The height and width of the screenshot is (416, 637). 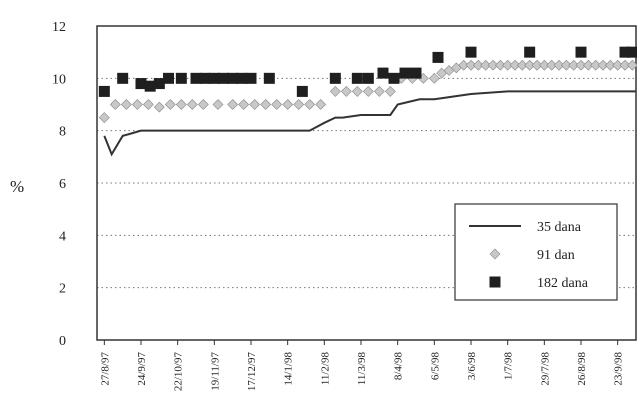 I want to click on y-tick-label: 10, so click(x=59, y=79).